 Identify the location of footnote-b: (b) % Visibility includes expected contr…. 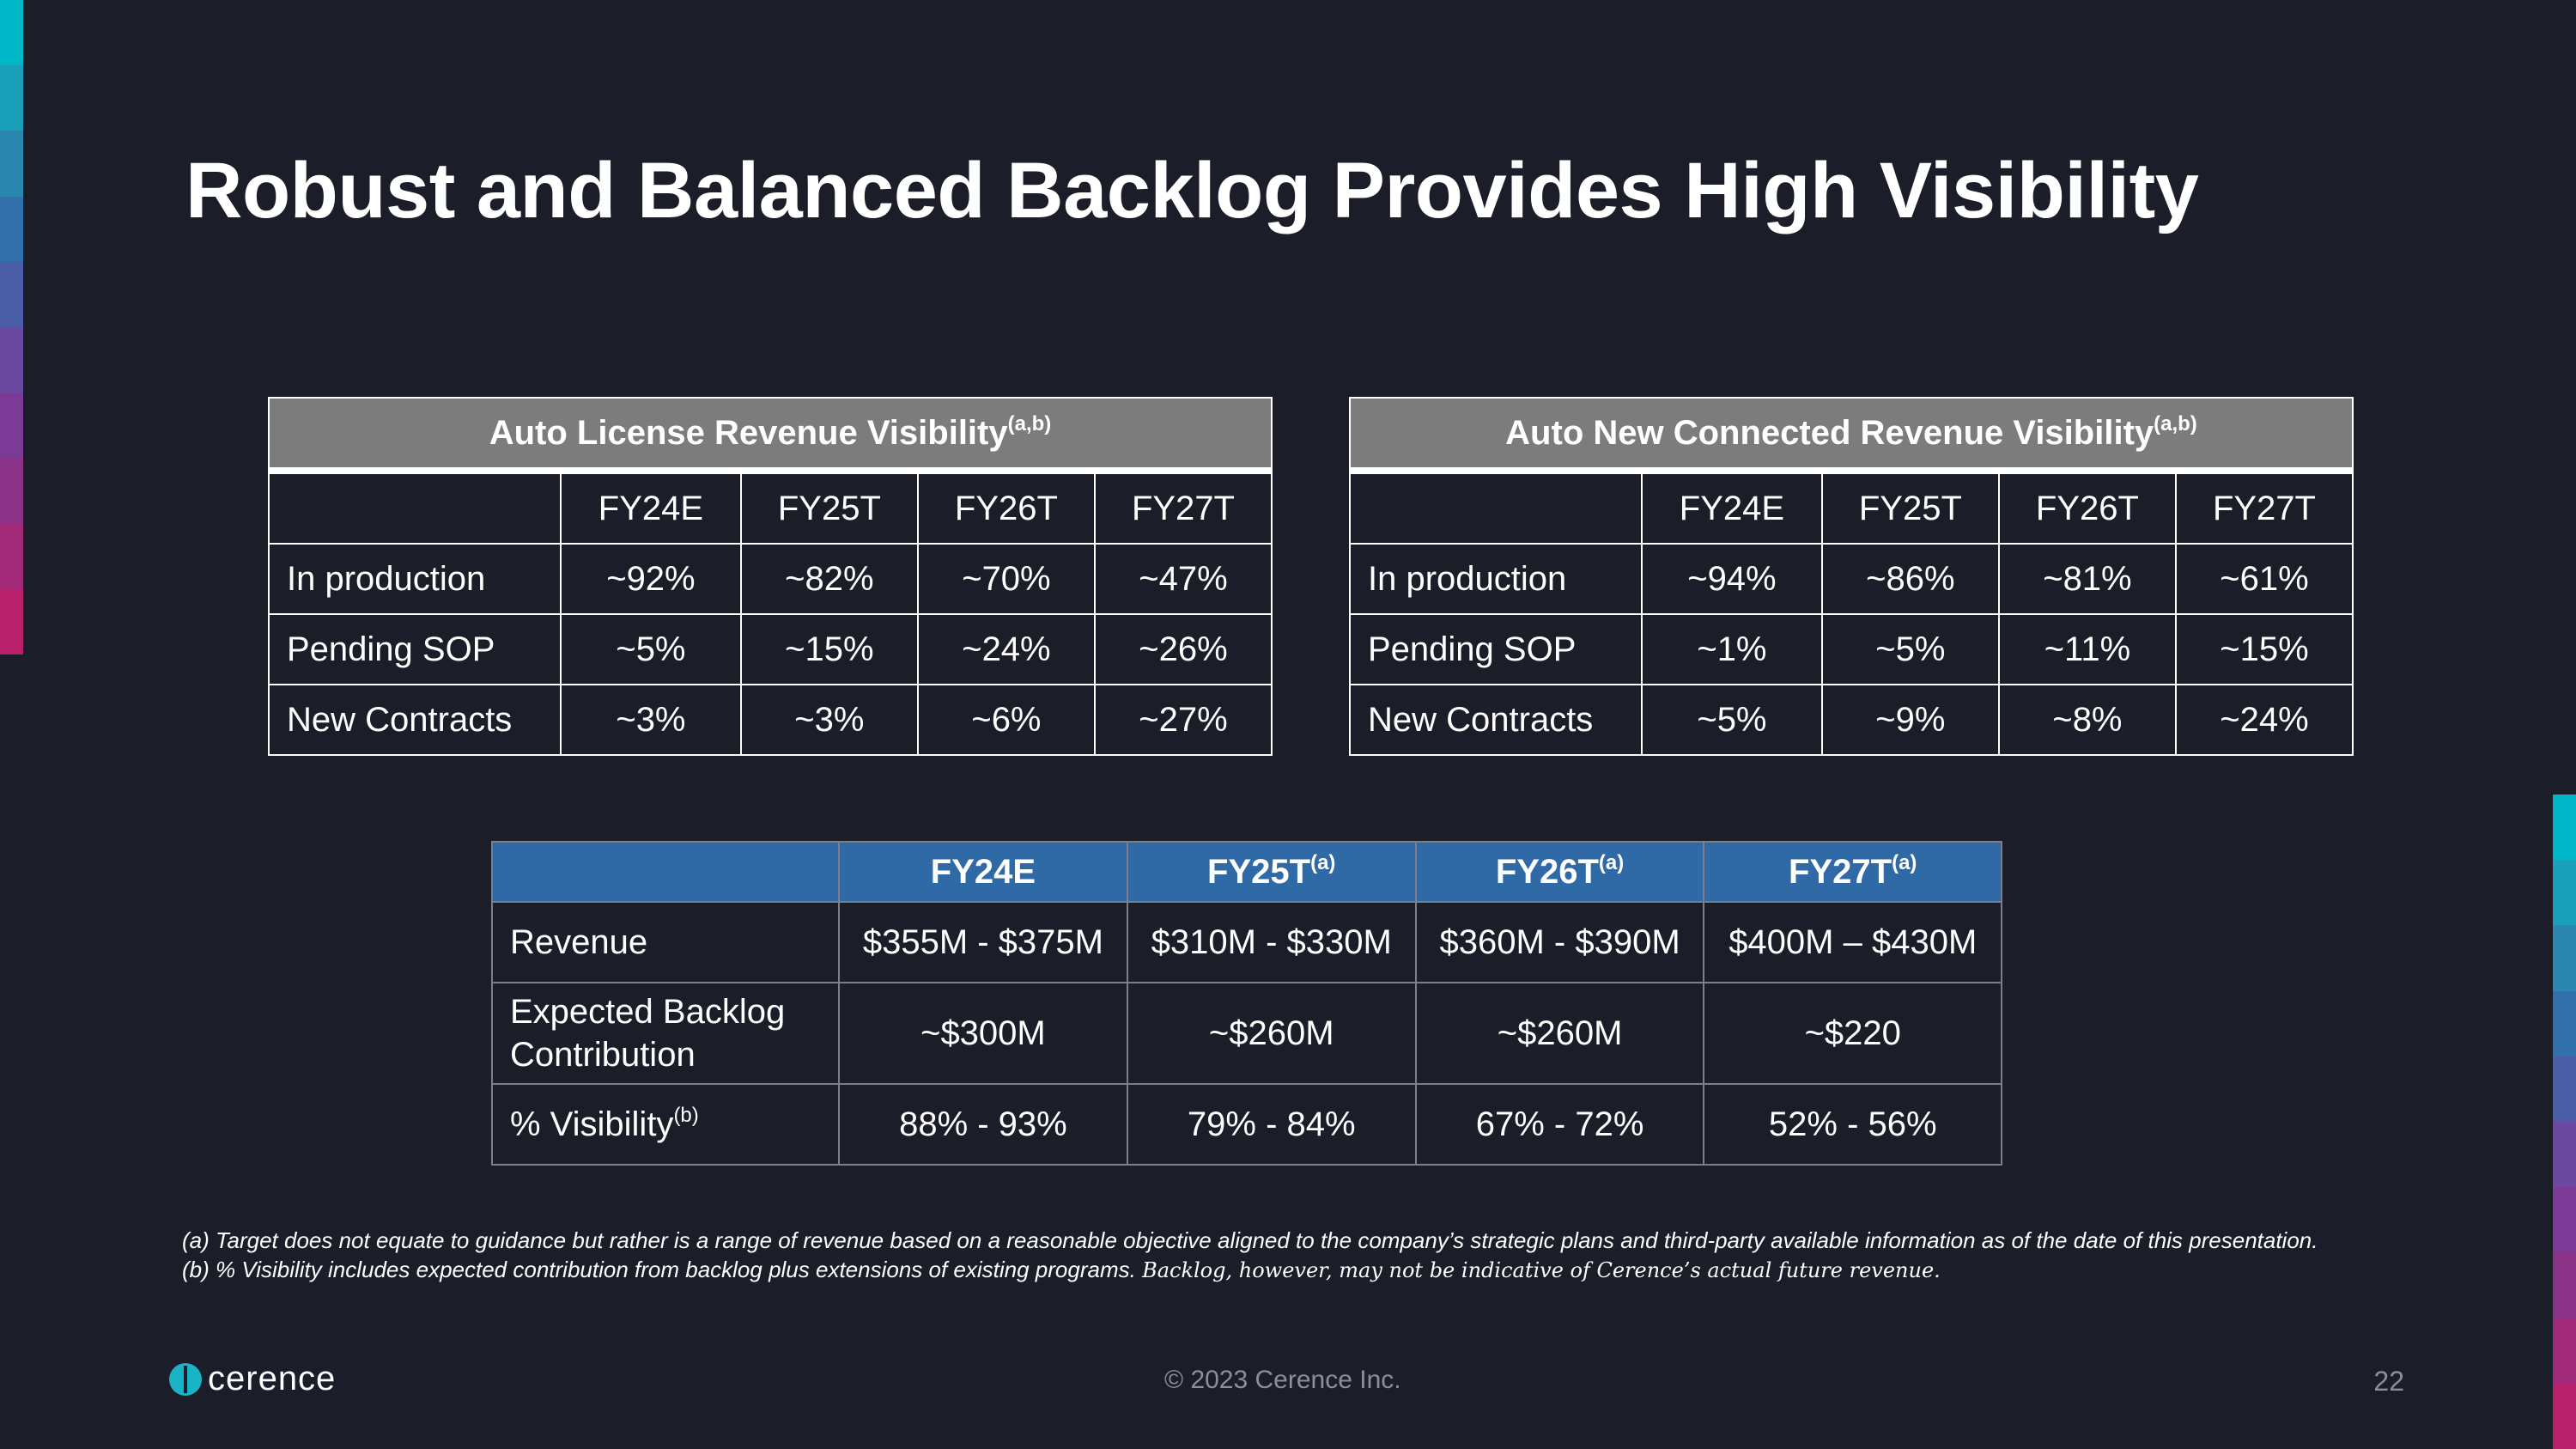
(1061, 1269).